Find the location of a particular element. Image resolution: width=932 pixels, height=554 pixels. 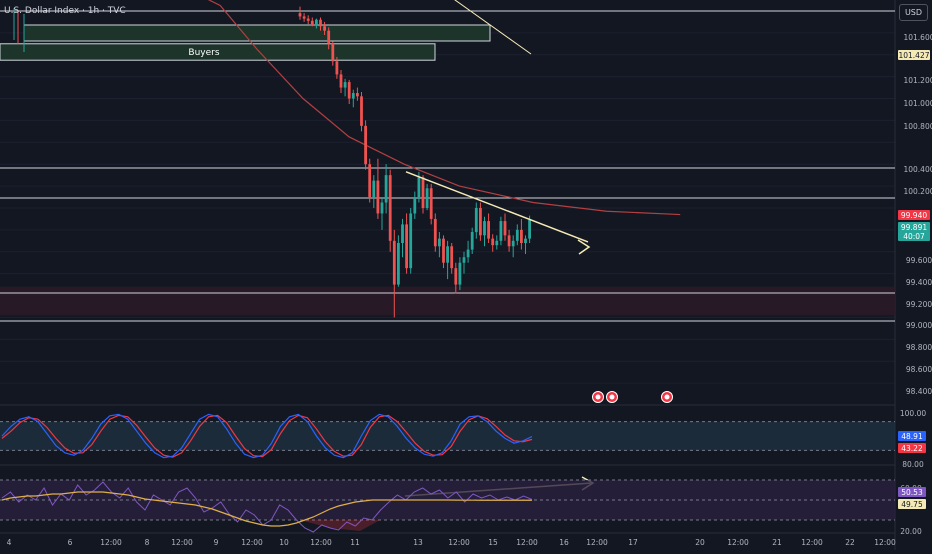

badge-last-price is located at coordinates (914, 227).